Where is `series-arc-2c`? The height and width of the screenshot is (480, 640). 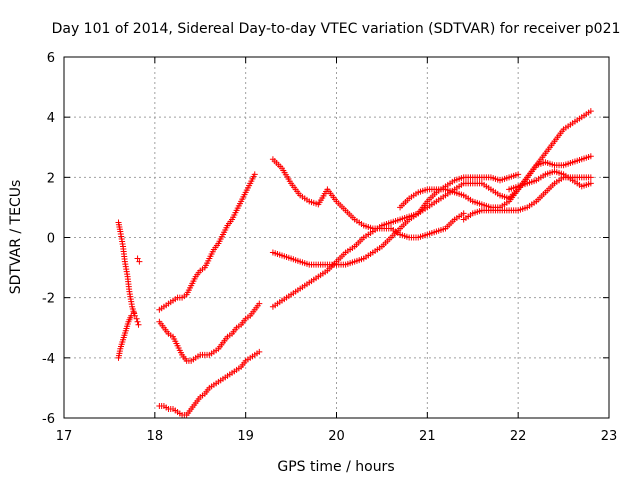 series-arc-2c is located at coordinates (209, 383).